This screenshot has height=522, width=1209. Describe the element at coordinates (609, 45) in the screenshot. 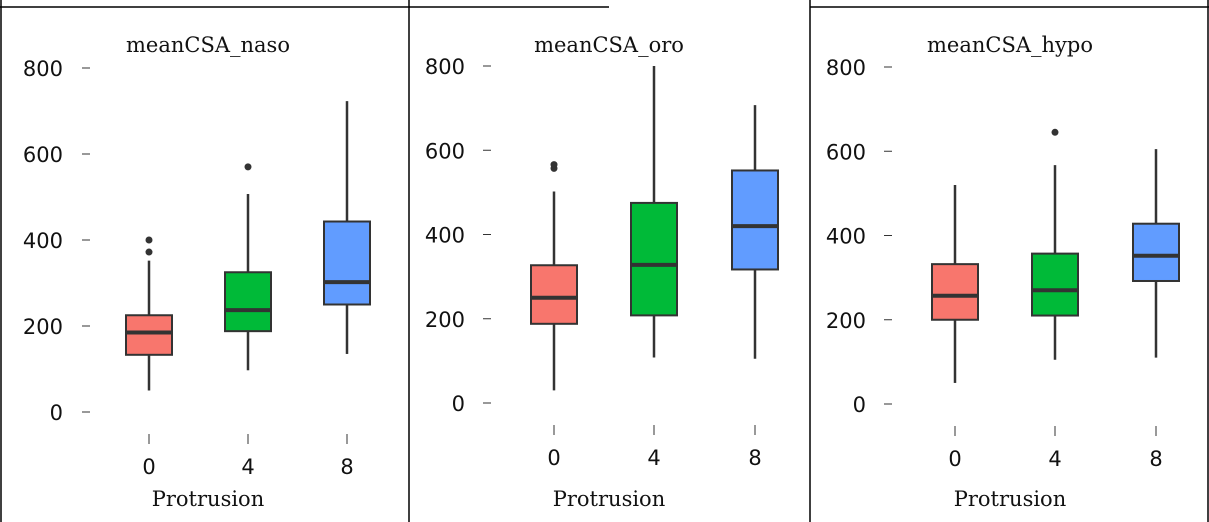

I see `chart-title: meanCSA_oro` at that location.